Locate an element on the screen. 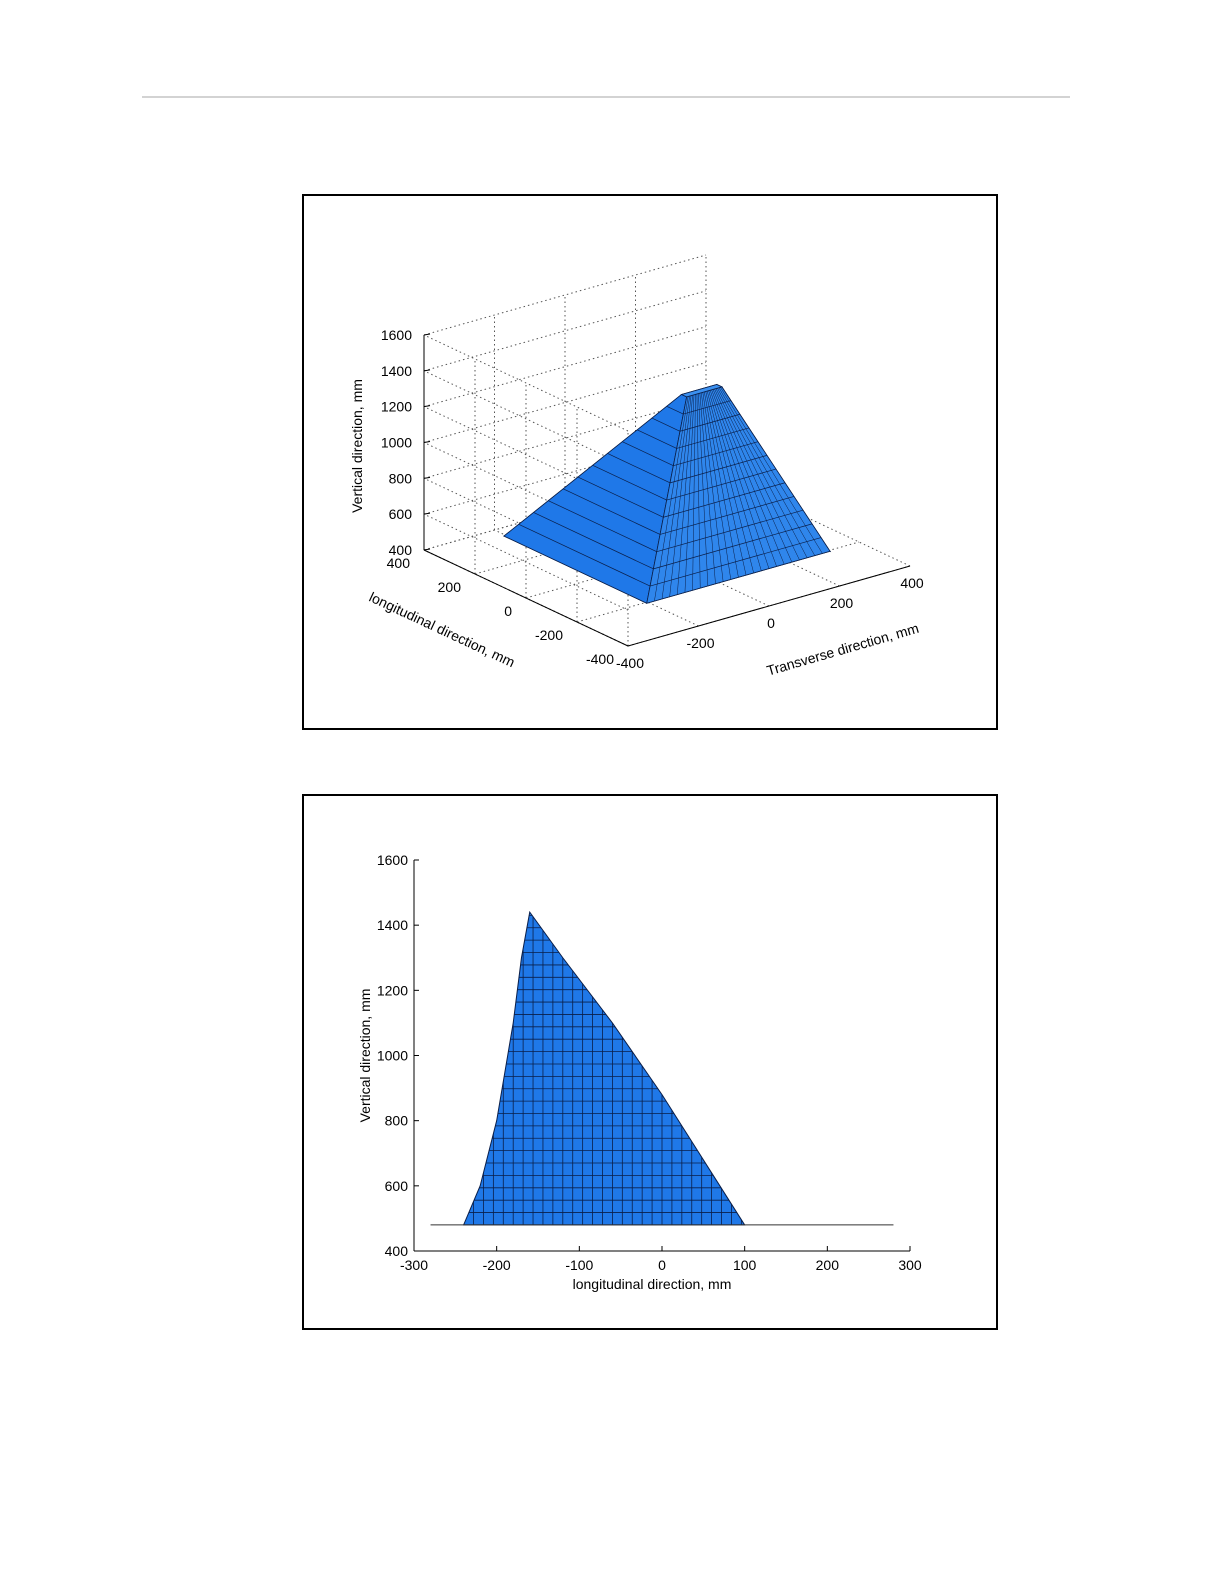 The image size is (1224, 1584). x-tick-label: -300 is located at coordinates (414, 1265).